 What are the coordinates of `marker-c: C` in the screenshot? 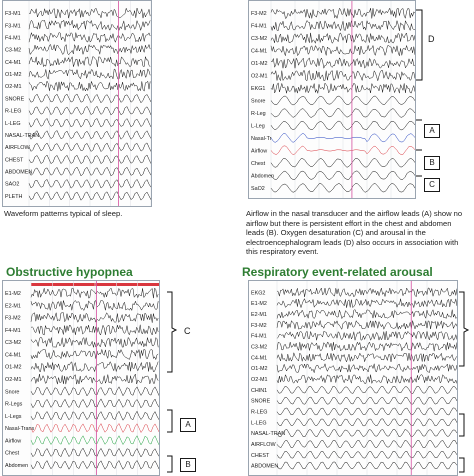 It's located at (432, 185).